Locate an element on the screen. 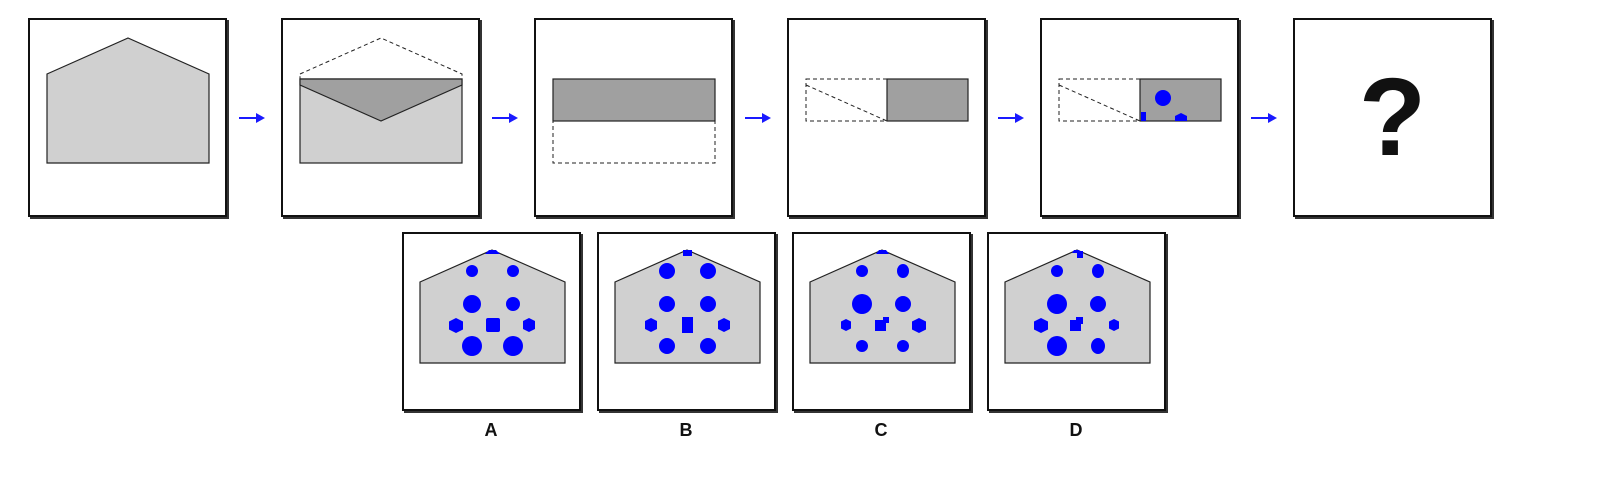  option-c-label: C is located at coordinates (881, 430).